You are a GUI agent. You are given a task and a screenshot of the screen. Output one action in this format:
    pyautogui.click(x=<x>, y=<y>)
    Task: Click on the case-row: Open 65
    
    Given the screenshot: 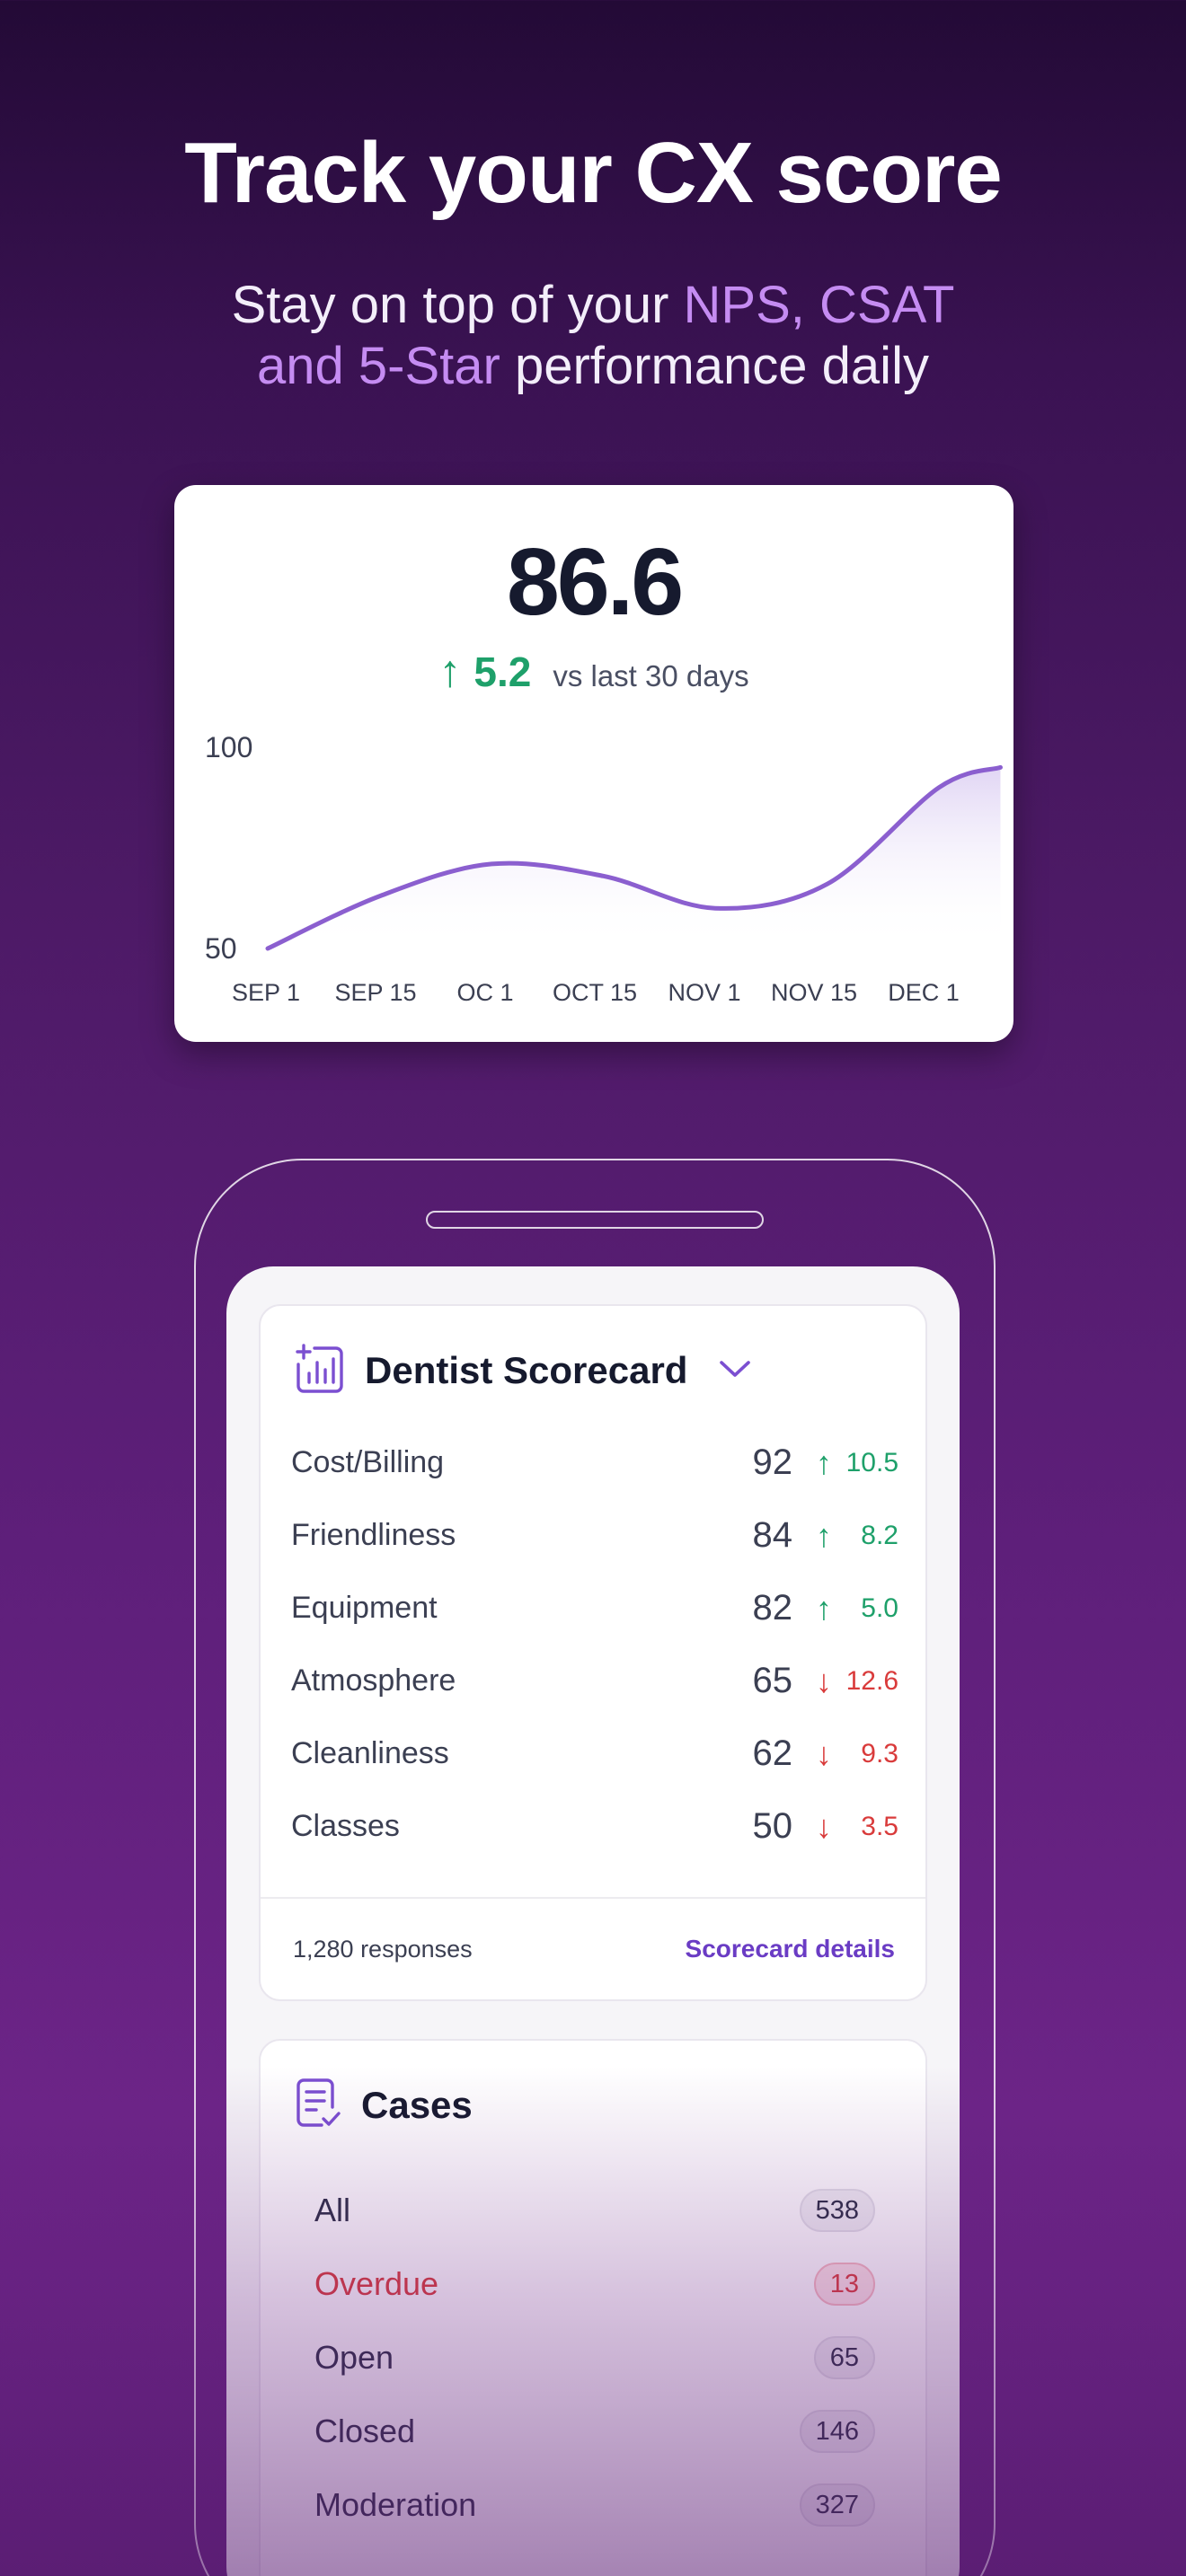 What is the action you would take?
    pyautogui.click(x=594, y=2358)
    